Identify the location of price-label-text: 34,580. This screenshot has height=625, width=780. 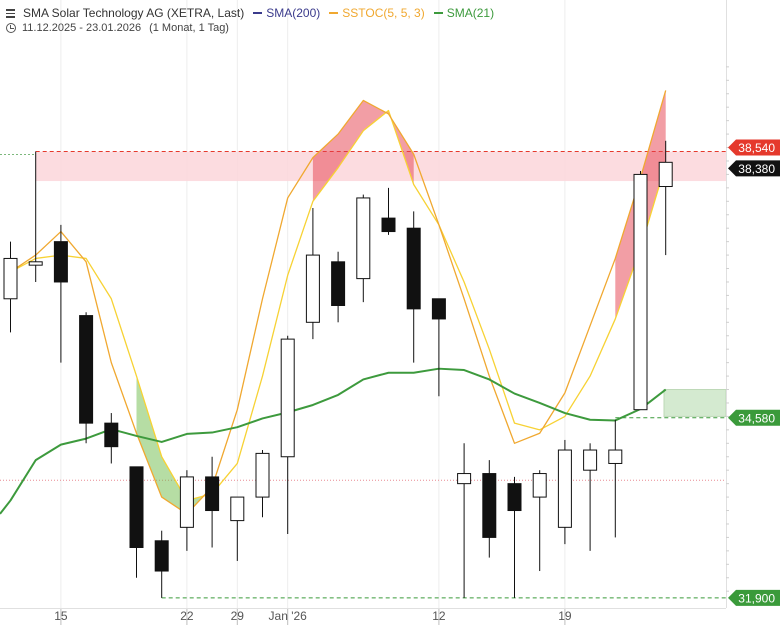
(756, 418).